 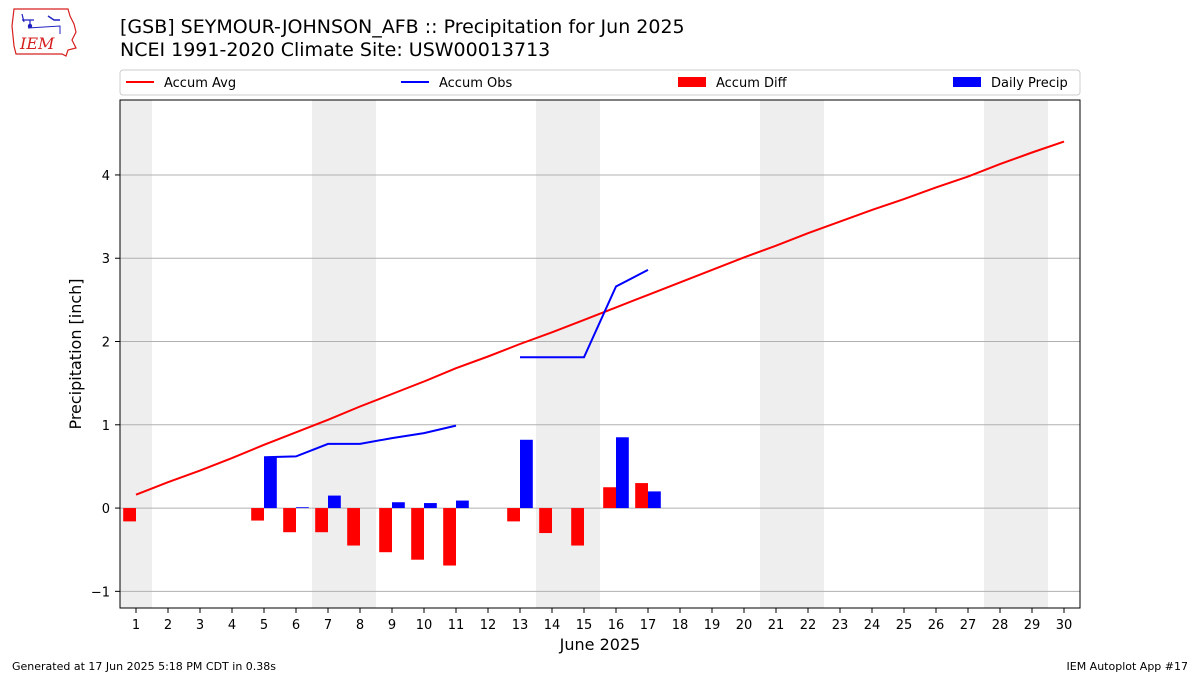 I want to click on x-tick-label: 2, so click(x=168, y=625).